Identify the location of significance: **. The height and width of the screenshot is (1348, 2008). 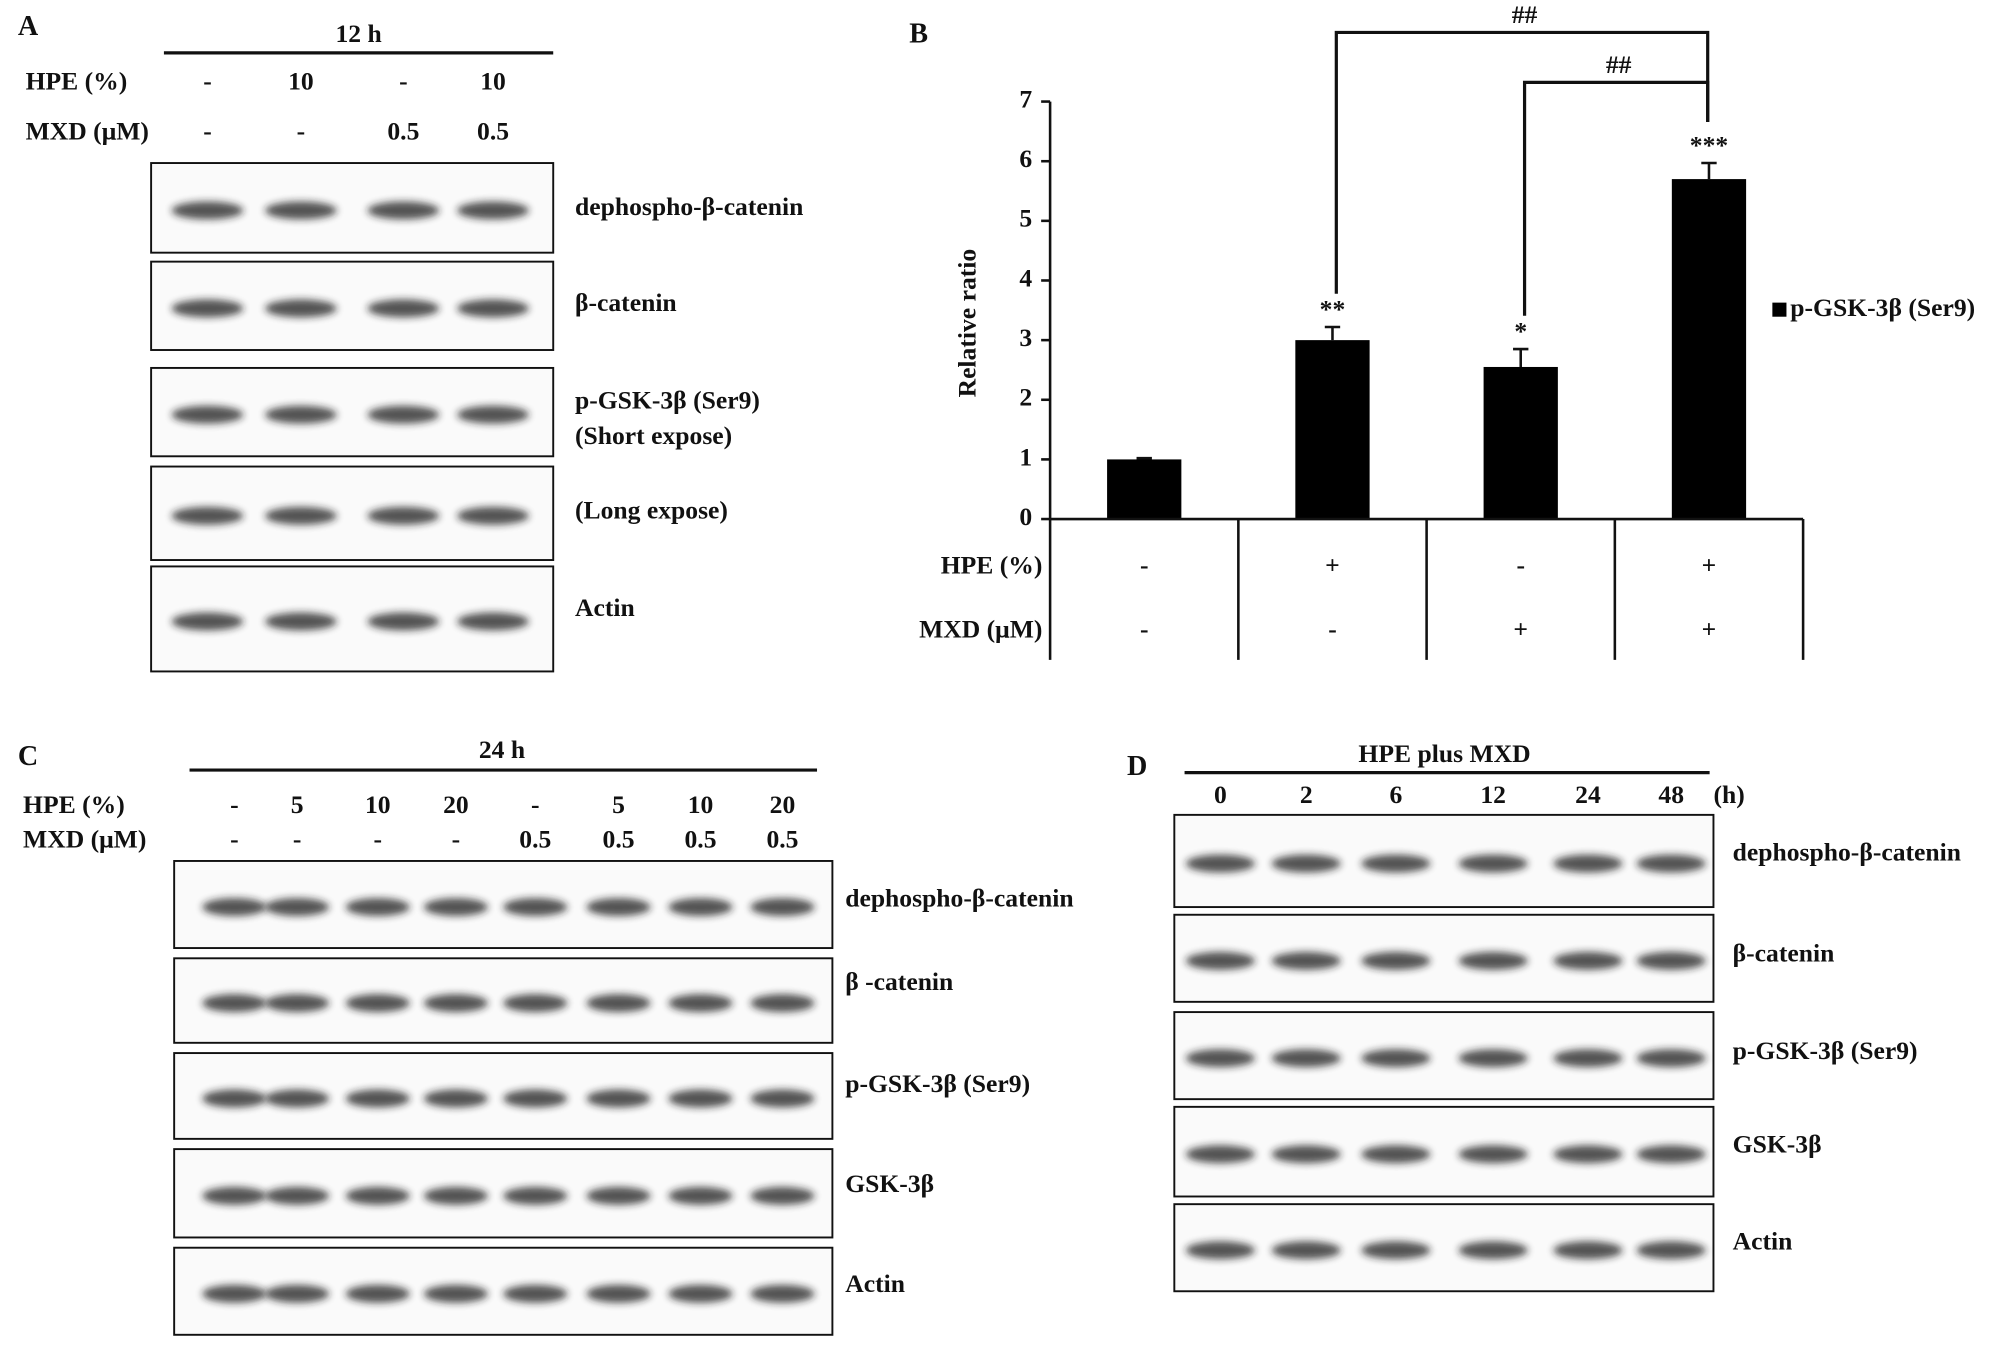
(1333, 309).